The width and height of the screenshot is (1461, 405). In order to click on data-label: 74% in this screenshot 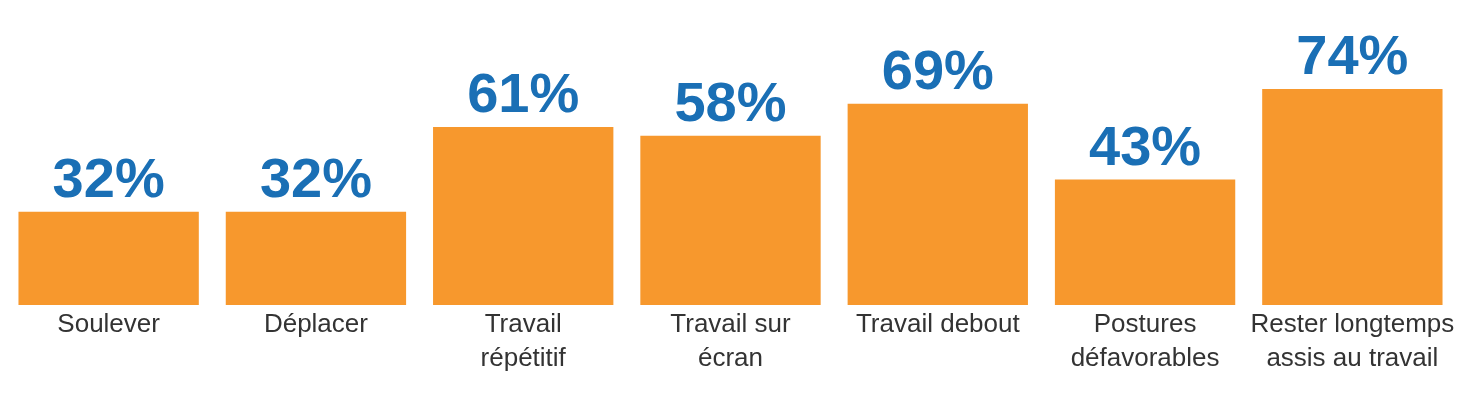, I will do `click(1352, 55)`.